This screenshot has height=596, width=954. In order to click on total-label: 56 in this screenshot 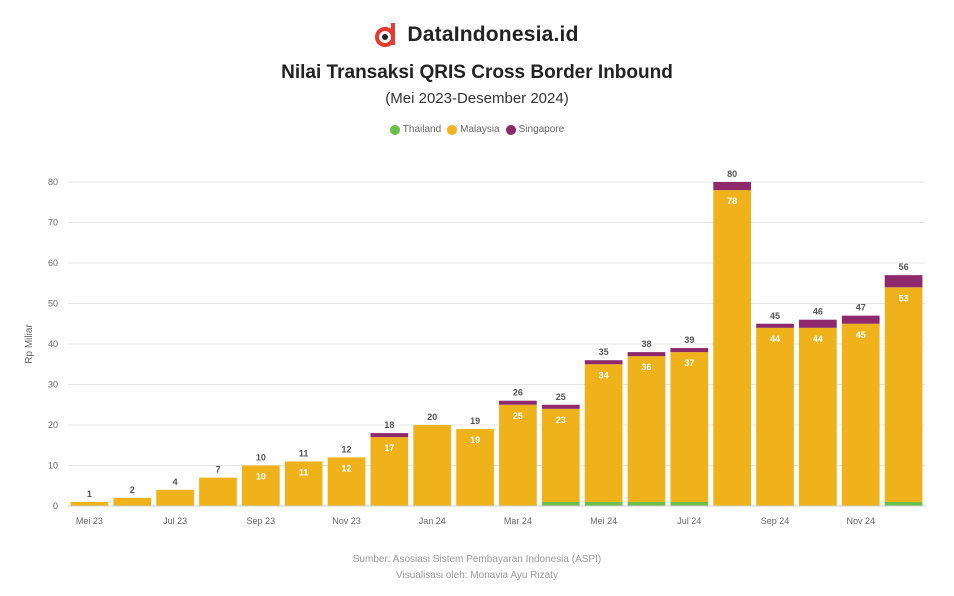, I will do `click(904, 267)`.